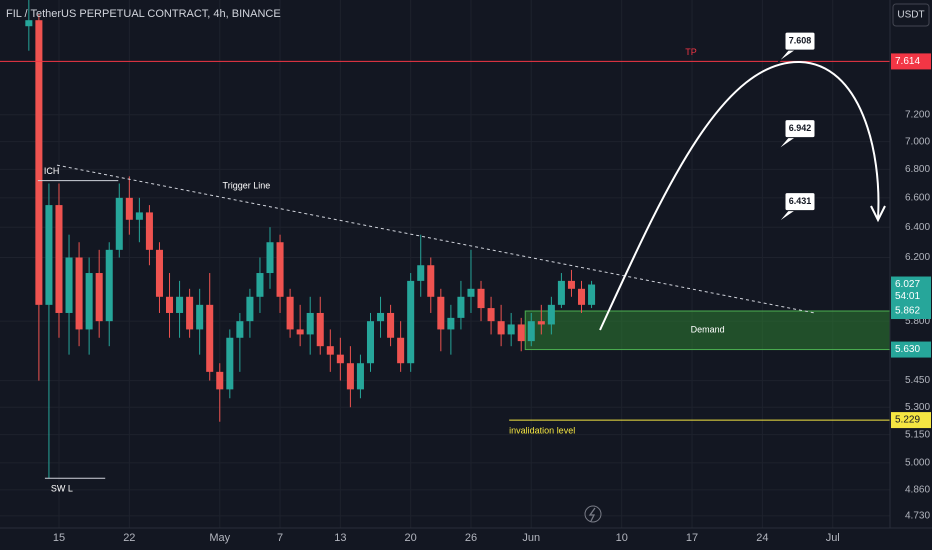  Describe the element at coordinates (739, 195) in the screenshot. I see `projection-arrow` at that location.